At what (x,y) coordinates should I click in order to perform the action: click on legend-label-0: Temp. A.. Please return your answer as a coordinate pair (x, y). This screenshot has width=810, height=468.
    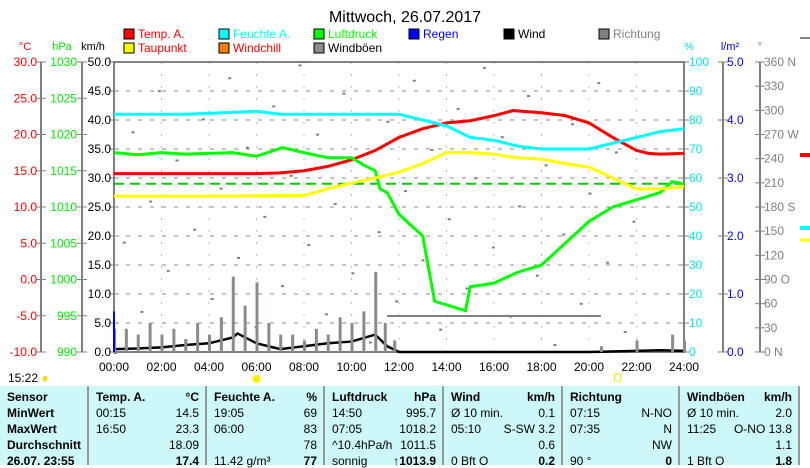
    Looking at the image, I should click on (161, 34).